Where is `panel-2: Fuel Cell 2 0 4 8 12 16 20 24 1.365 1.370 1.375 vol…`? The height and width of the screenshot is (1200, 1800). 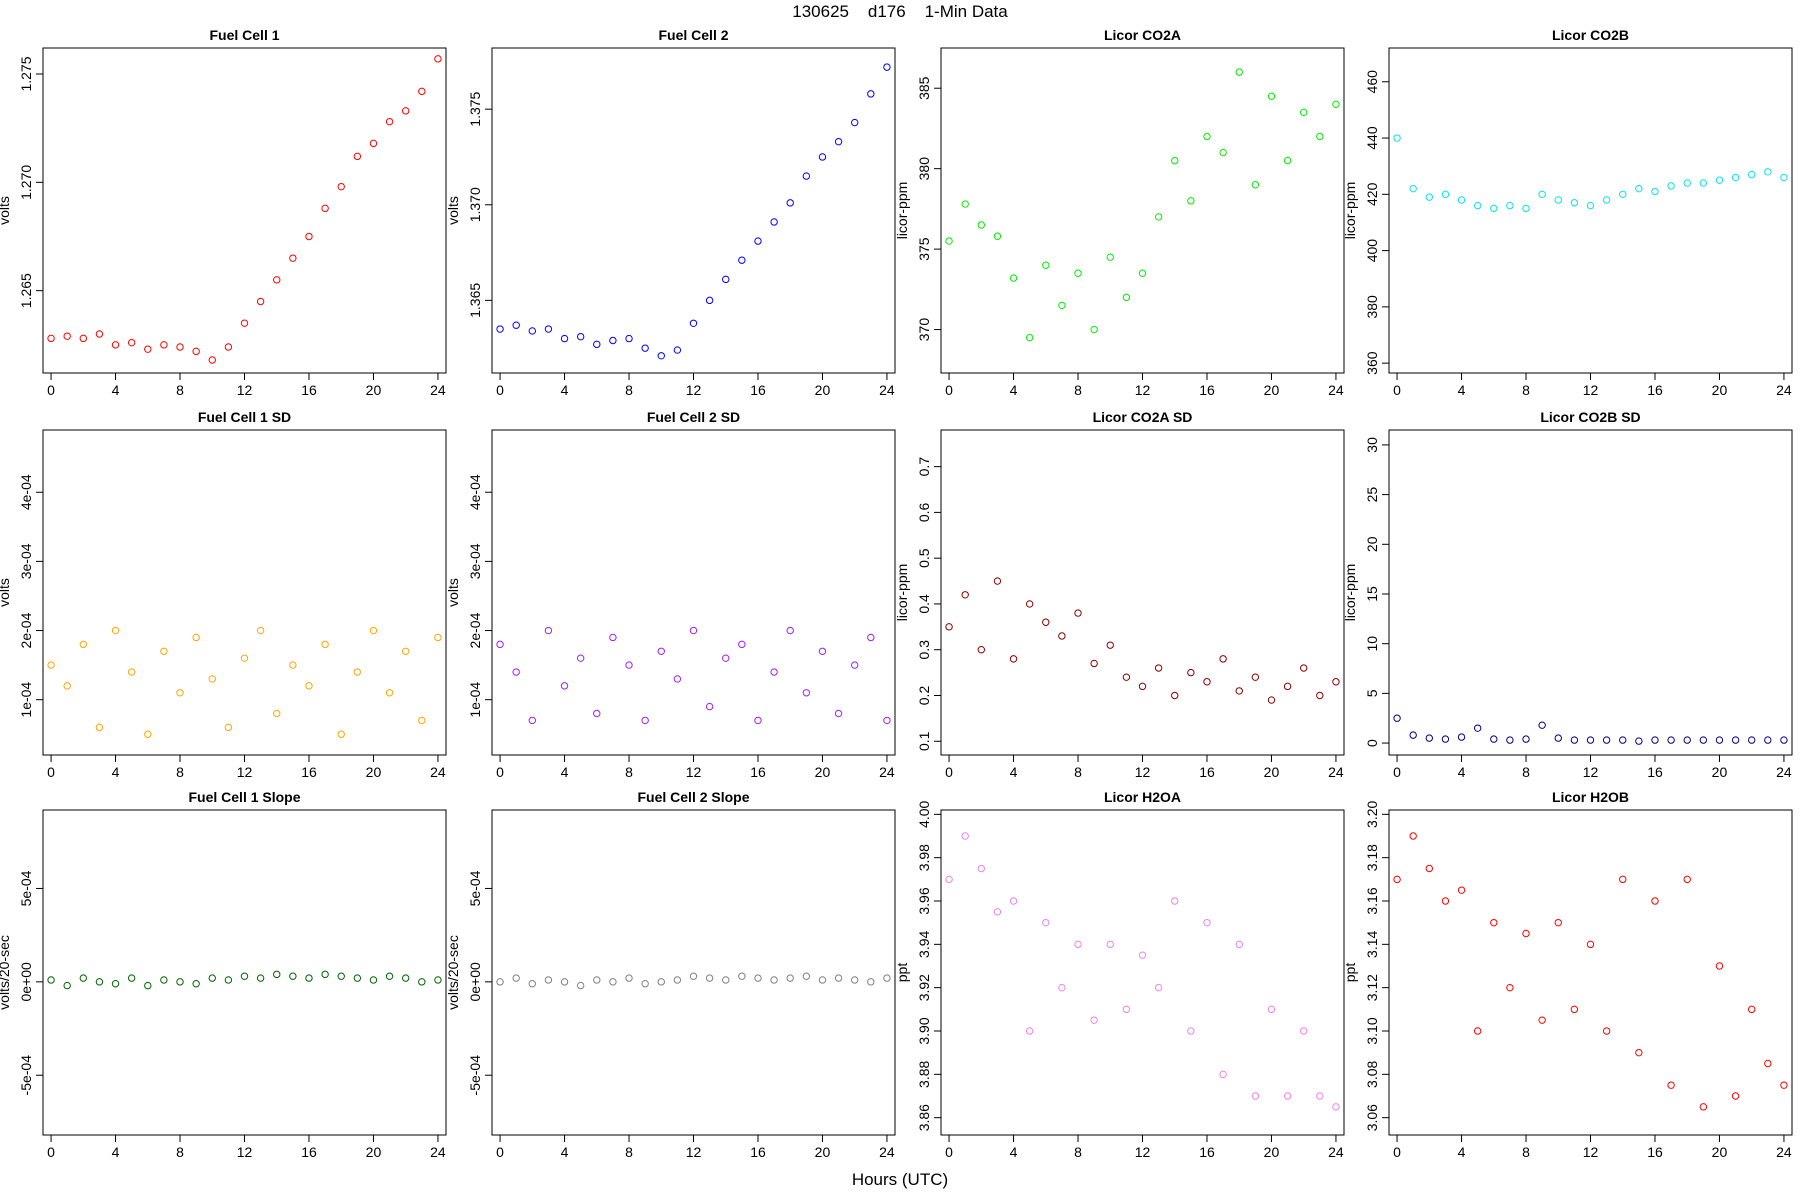 panel-2: Fuel Cell 2 0 4 8 12 16 20 24 1.365 1.370 1.375 vol… is located at coordinates (670, 212).